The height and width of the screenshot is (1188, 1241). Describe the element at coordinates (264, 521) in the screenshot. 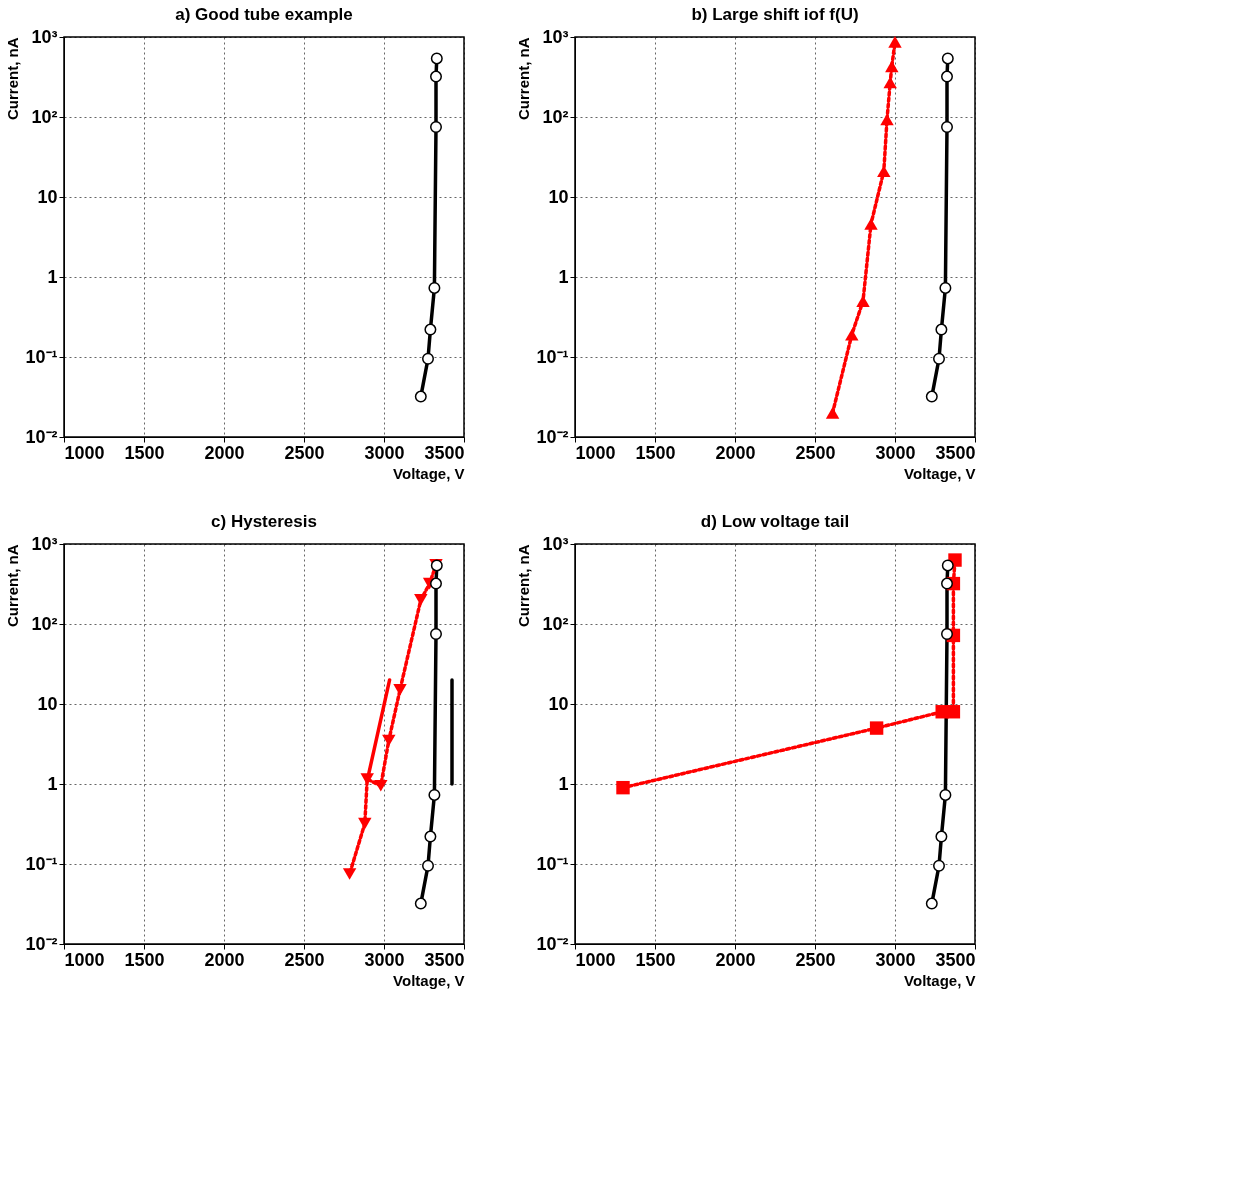

I see `chart-title: c) Hysteresis` at that location.